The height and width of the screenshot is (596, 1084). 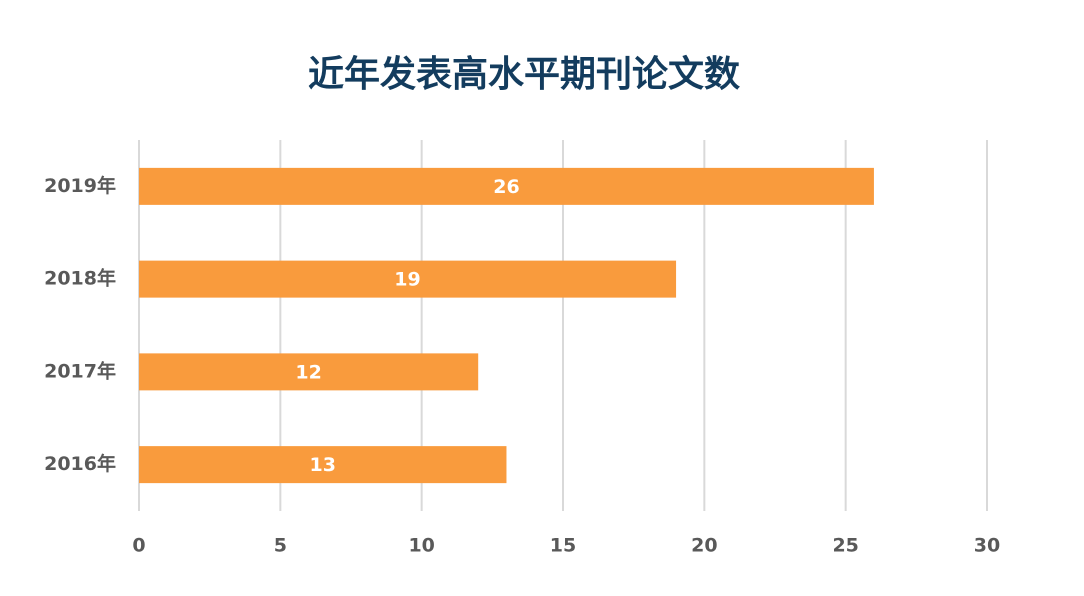 I want to click on data-label: 19, so click(x=407, y=280).